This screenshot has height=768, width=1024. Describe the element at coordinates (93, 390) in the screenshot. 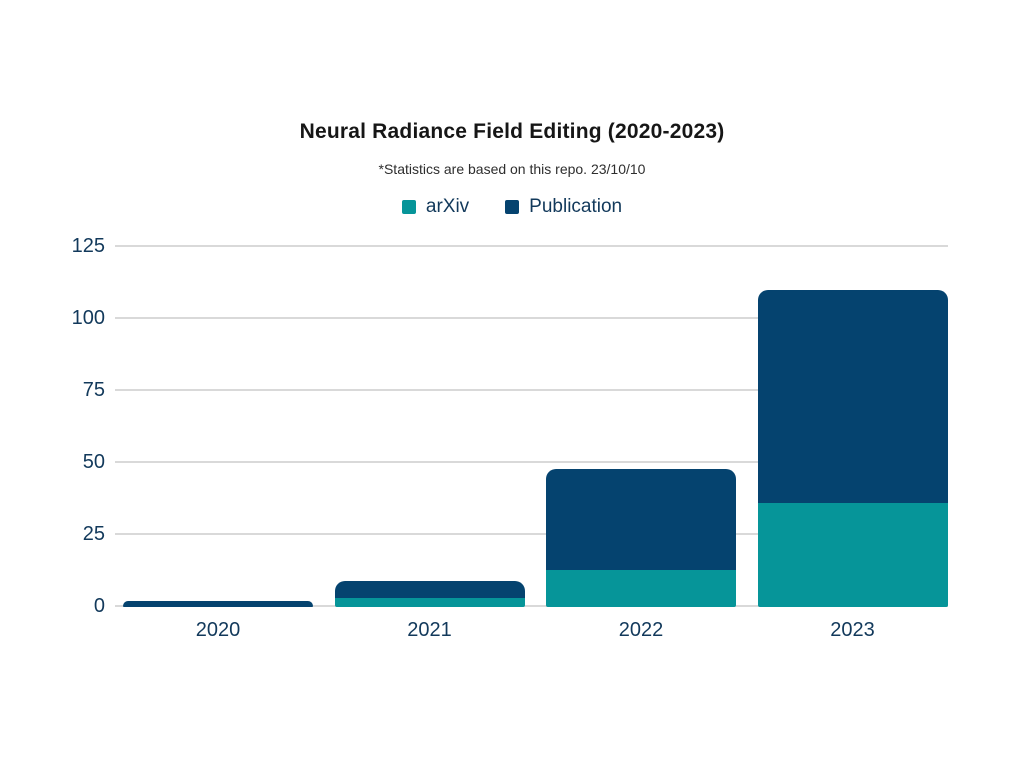

I see `y-axis-tick-label-75: 75` at that location.